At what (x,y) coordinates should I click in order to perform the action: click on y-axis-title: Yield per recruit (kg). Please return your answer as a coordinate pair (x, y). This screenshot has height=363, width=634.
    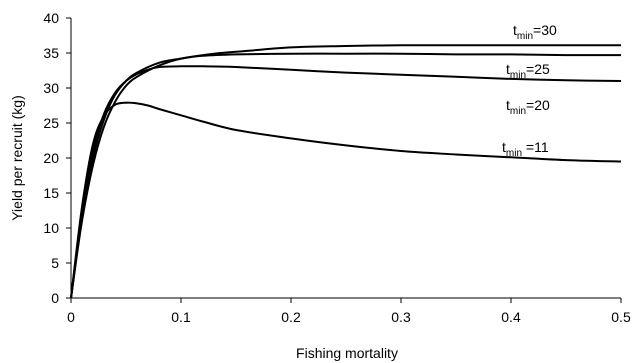
    Looking at the image, I should click on (17, 158).